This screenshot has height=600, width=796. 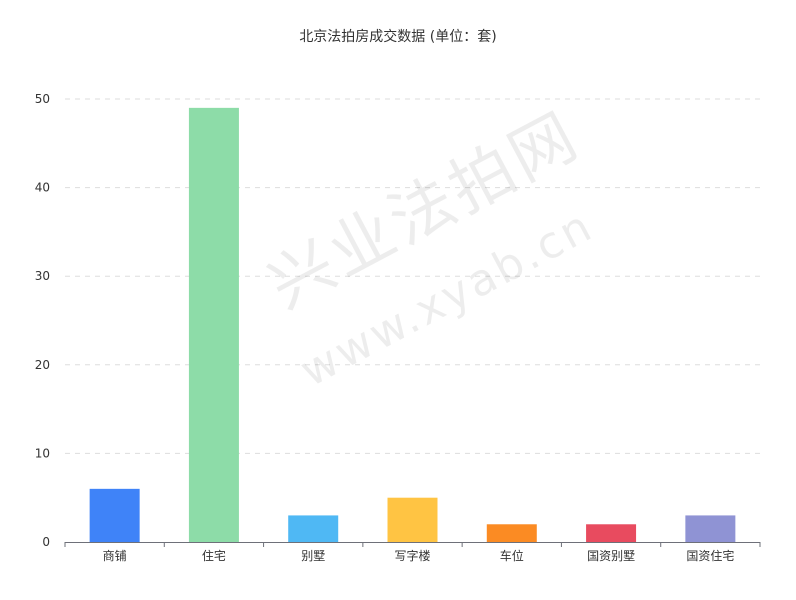 What do you see at coordinates (42, 188) in the screenshot?
I see `y-tick-label: 40` at bounding box center [42, 188].